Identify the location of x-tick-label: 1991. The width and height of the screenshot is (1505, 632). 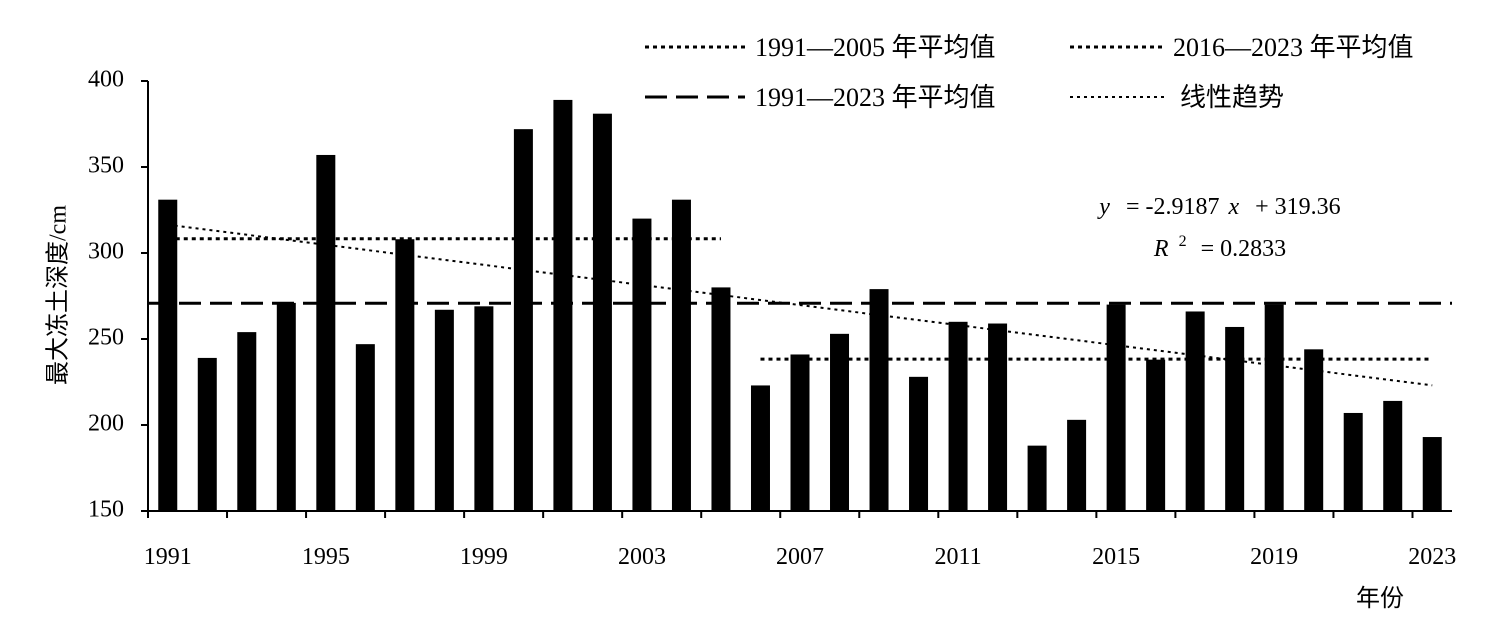
(168, 557).